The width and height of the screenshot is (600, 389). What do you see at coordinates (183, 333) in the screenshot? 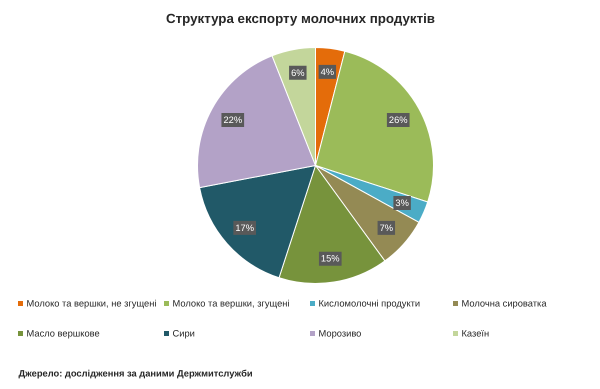
I see `legend-label: Сири` at bounding box center [183, 333].